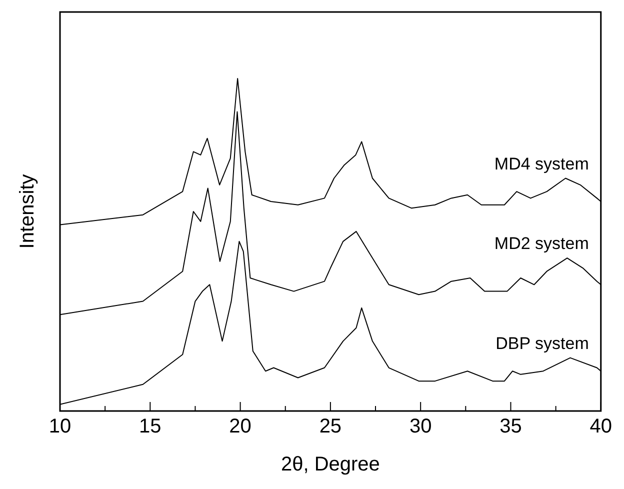 This screenshot has width=624, height=489. What do you see at coordinates (330, 427) in the screenshot?
I see `x-tick-label: 25` at bounding box center [330, 427].